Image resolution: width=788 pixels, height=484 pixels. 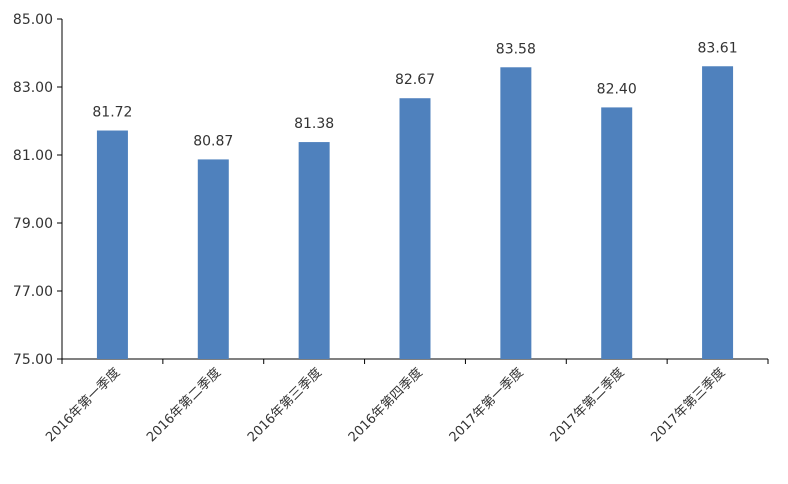 I want to click on data-label: 82.67, so click(x=415, y=80).